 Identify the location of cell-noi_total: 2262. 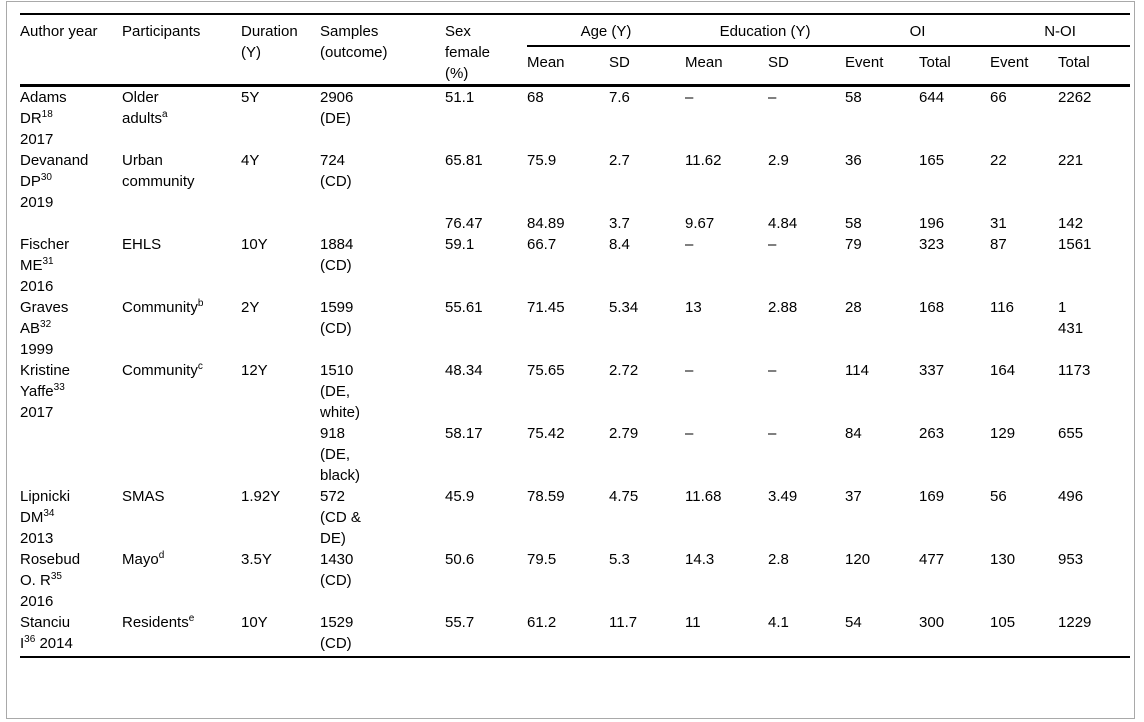
(1094, 117).